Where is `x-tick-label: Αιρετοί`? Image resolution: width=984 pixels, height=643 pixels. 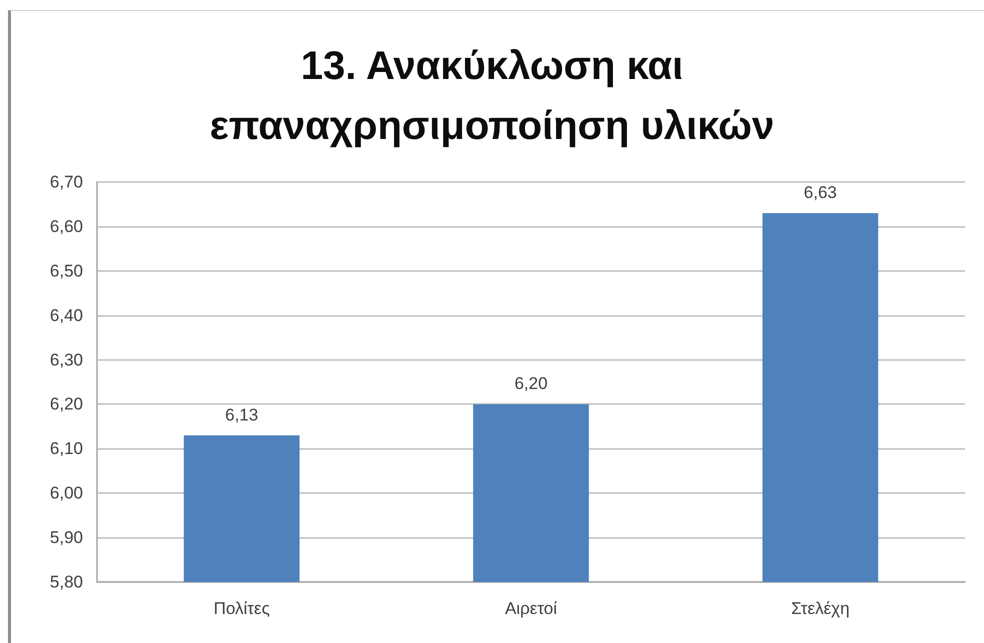 x-tick-label: Αιρετοί is located at coordinates (531, 608).